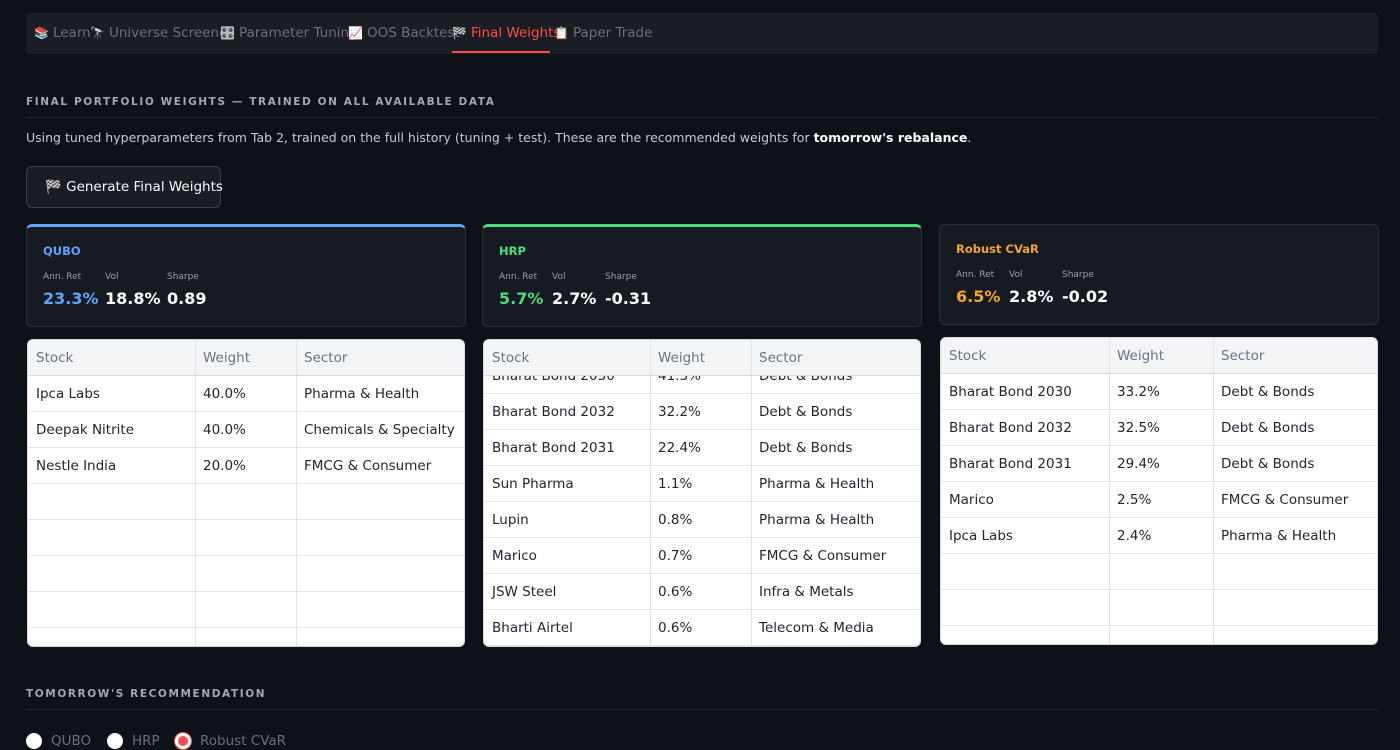  I want to click on generate-final-weights-button: 🏁 Generate Final Weights, so click(124, 187).